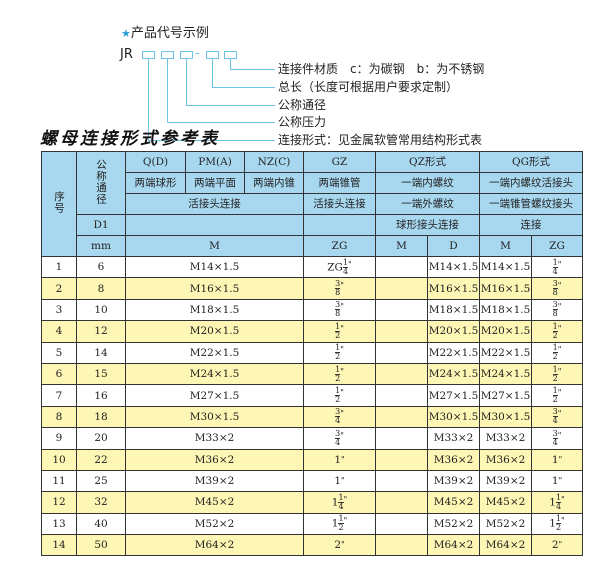  I want to click on cell-no: 10, so click(59, 459).